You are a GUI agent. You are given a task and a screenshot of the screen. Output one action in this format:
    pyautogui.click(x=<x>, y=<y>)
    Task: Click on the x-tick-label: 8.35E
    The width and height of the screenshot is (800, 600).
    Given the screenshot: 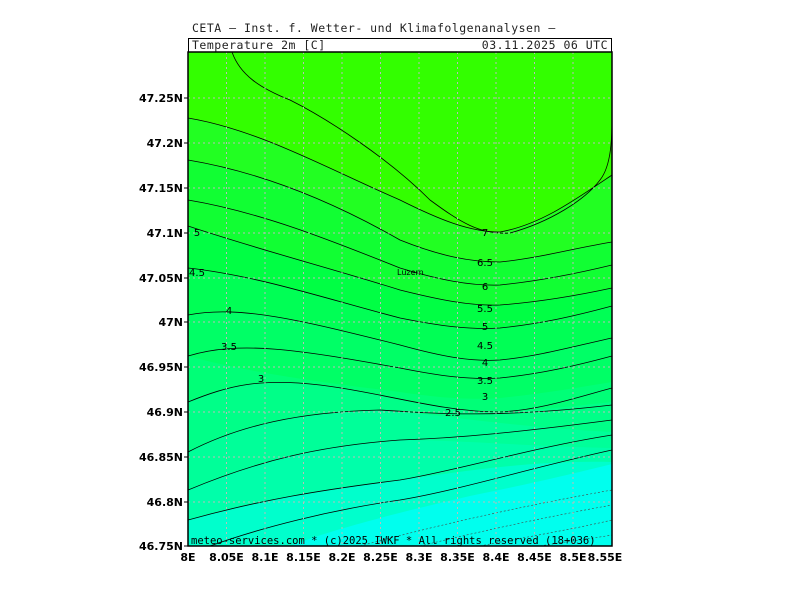 What is the action you would take?
    pyautogui.click(x=457, y=557)
    